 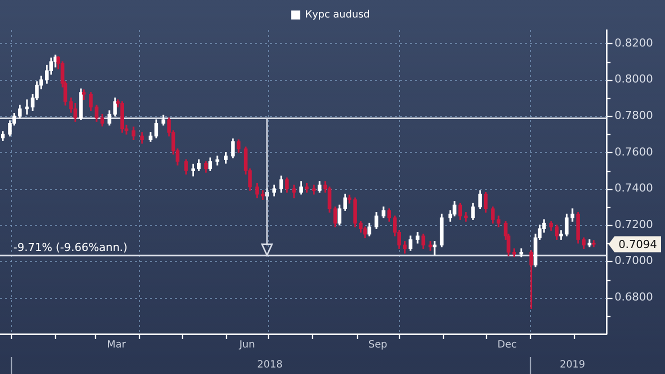 What do you see at coordinates (634, 151) in the screenshot?
I see `y-tick-label: 0.7600` at bounding box center [634, 151].